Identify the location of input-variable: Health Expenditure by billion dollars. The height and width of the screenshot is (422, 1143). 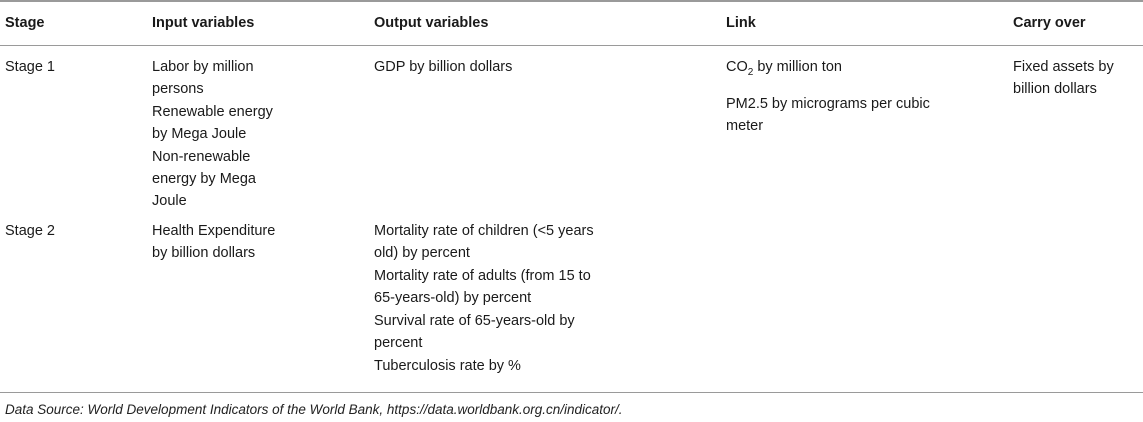
(214, 242).